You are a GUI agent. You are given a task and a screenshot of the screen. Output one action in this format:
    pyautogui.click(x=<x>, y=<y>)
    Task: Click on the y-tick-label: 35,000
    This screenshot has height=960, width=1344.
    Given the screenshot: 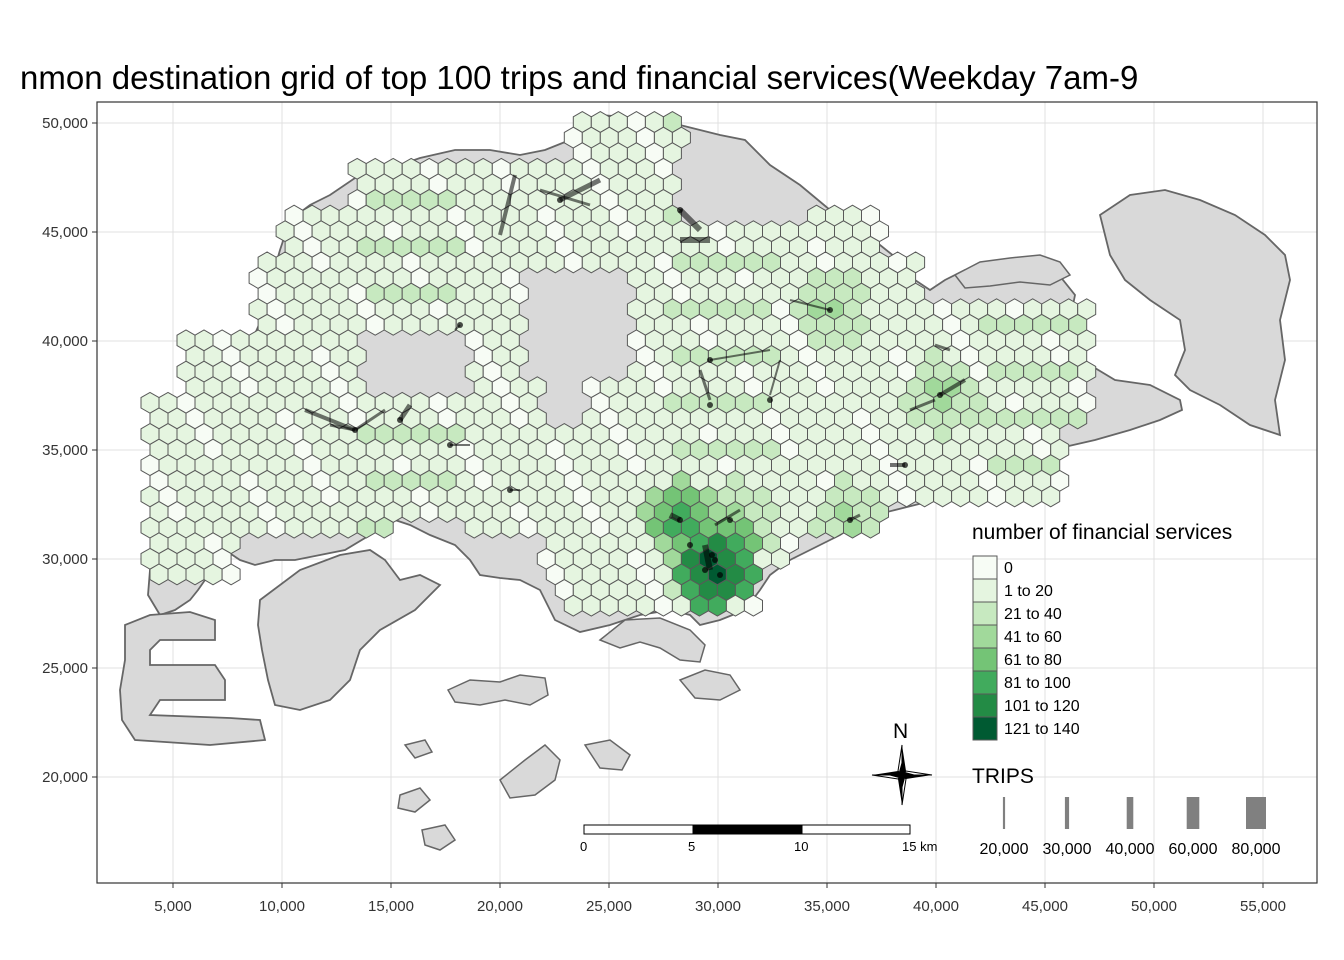 What is the action you would take?
    pyautogui.click(x=65, y=450)
    